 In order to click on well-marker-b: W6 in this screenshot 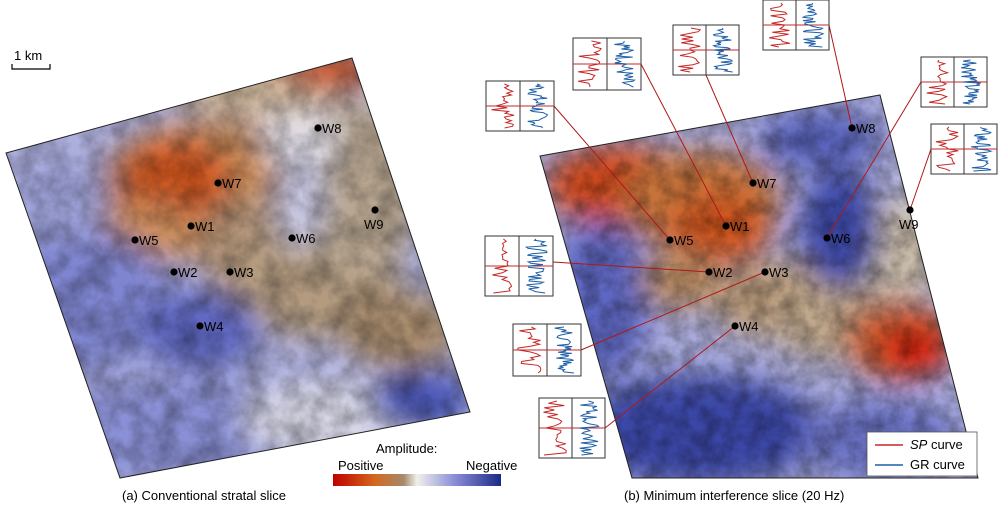, I will do `click(837, 238)`.